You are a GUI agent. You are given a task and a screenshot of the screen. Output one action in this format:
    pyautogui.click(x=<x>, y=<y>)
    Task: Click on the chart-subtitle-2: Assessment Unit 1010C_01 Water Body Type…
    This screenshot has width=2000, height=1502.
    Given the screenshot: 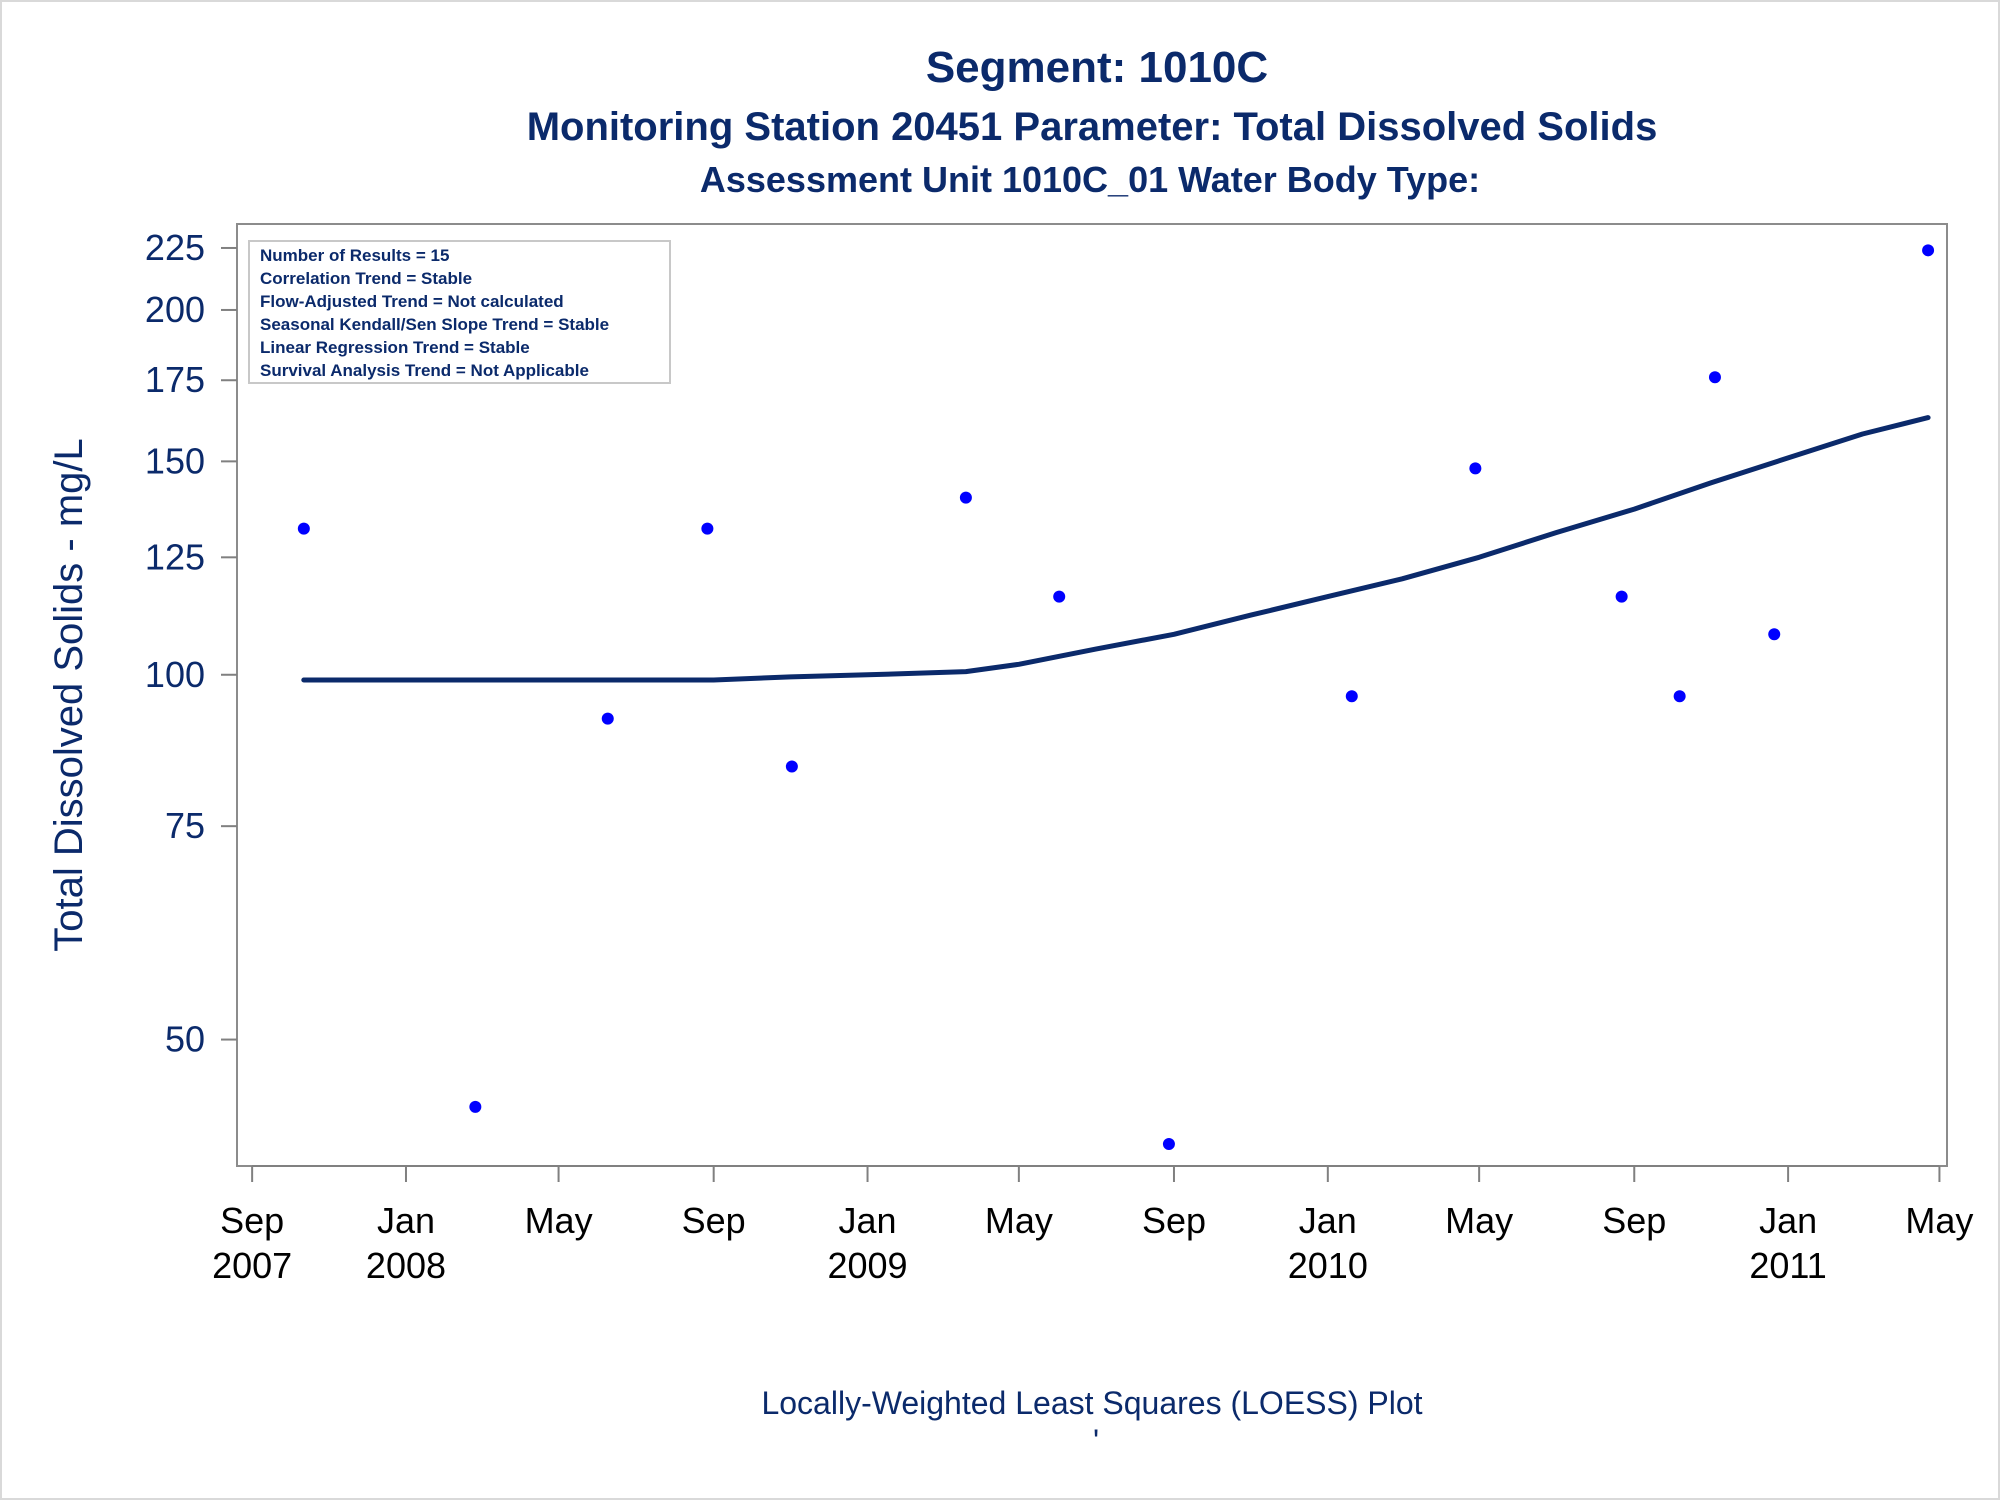 What is the action you would take?
    pyautogui.click(x=1090, y=179)
    